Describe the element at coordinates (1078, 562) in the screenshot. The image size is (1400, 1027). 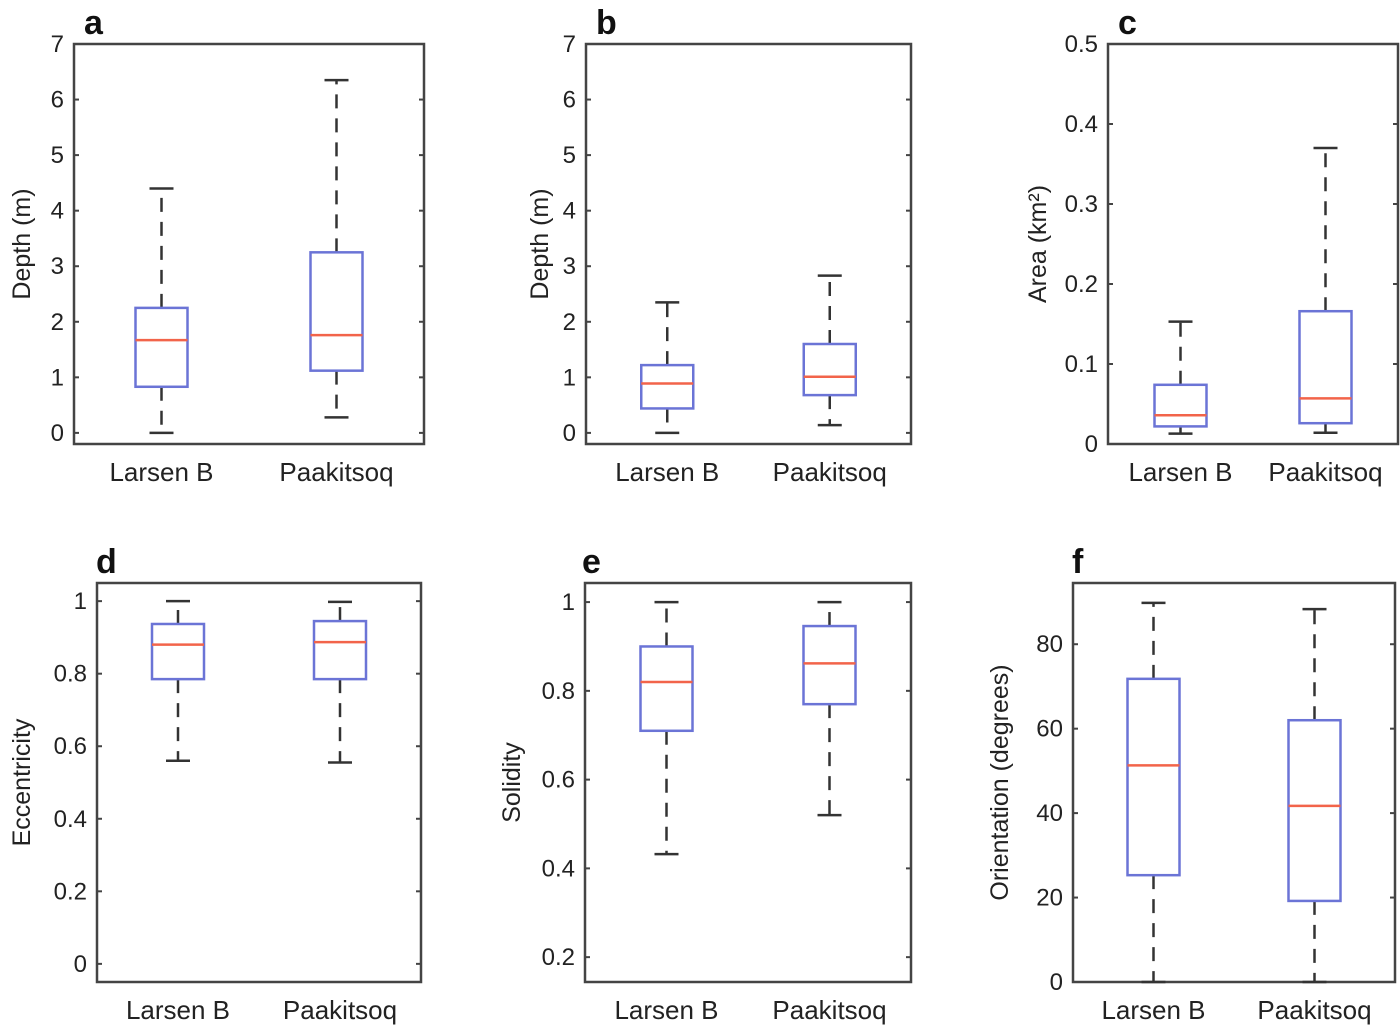
I see `panel-letter: f` at that location.